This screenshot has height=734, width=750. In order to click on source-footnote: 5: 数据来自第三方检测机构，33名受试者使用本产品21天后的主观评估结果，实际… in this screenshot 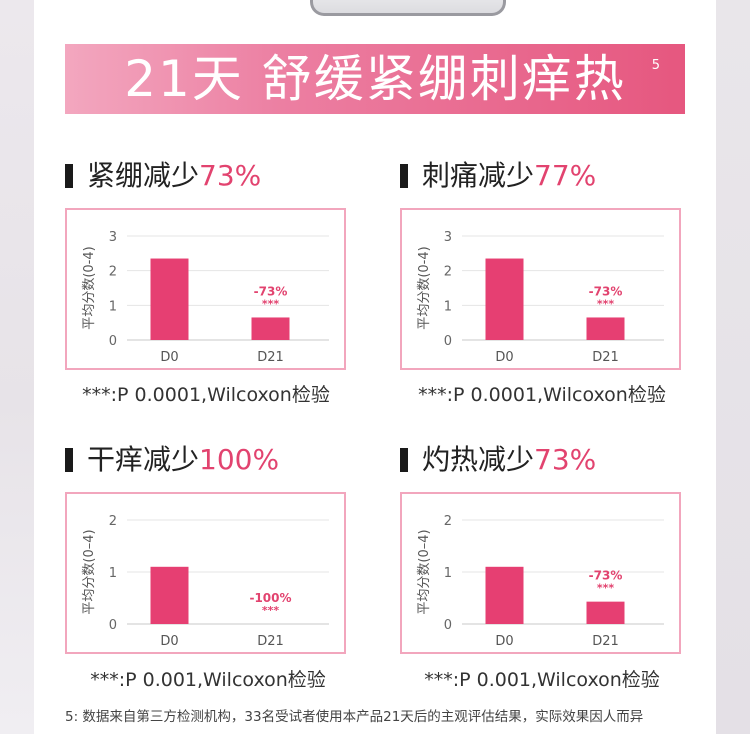, I will do `click(354, 717)`.